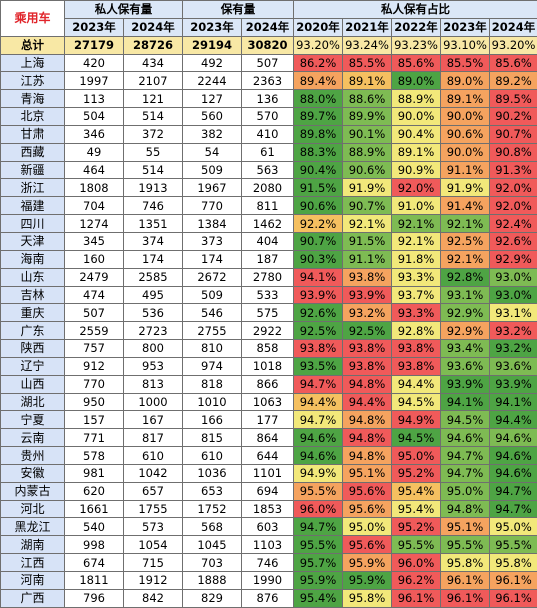  I want to click on stock-value: 1036, so click(212, 473).